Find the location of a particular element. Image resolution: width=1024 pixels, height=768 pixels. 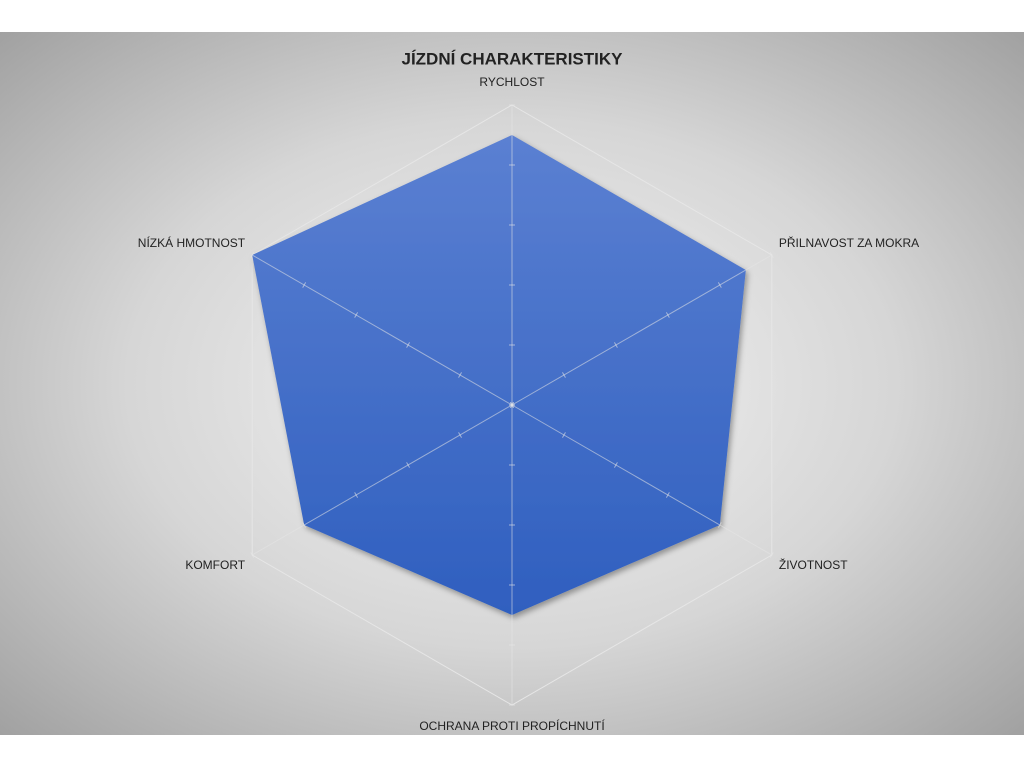

axis-label: ŽIVOTNOST is located at coordinates (813, 564).